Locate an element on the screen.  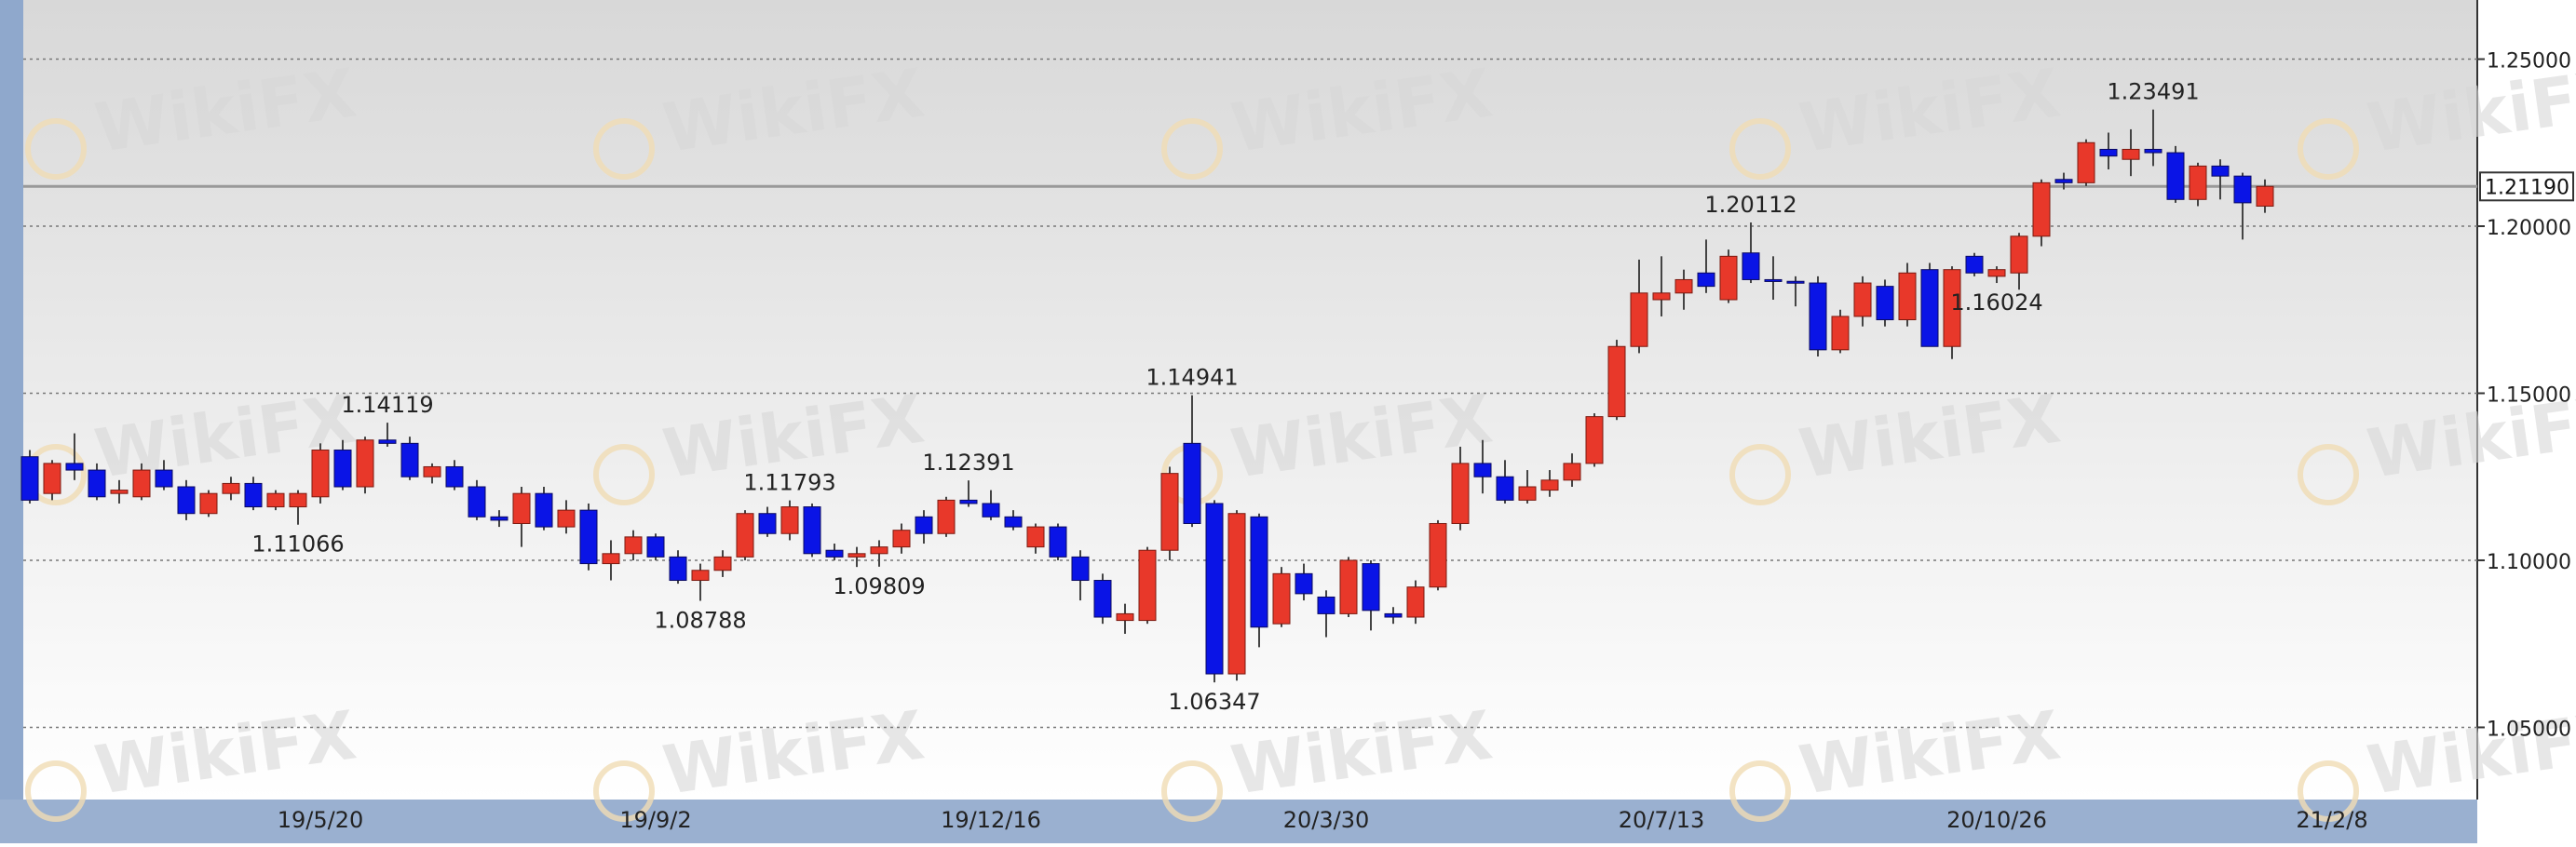
low-label: 1.11066 is located at coordinates (297, 544).